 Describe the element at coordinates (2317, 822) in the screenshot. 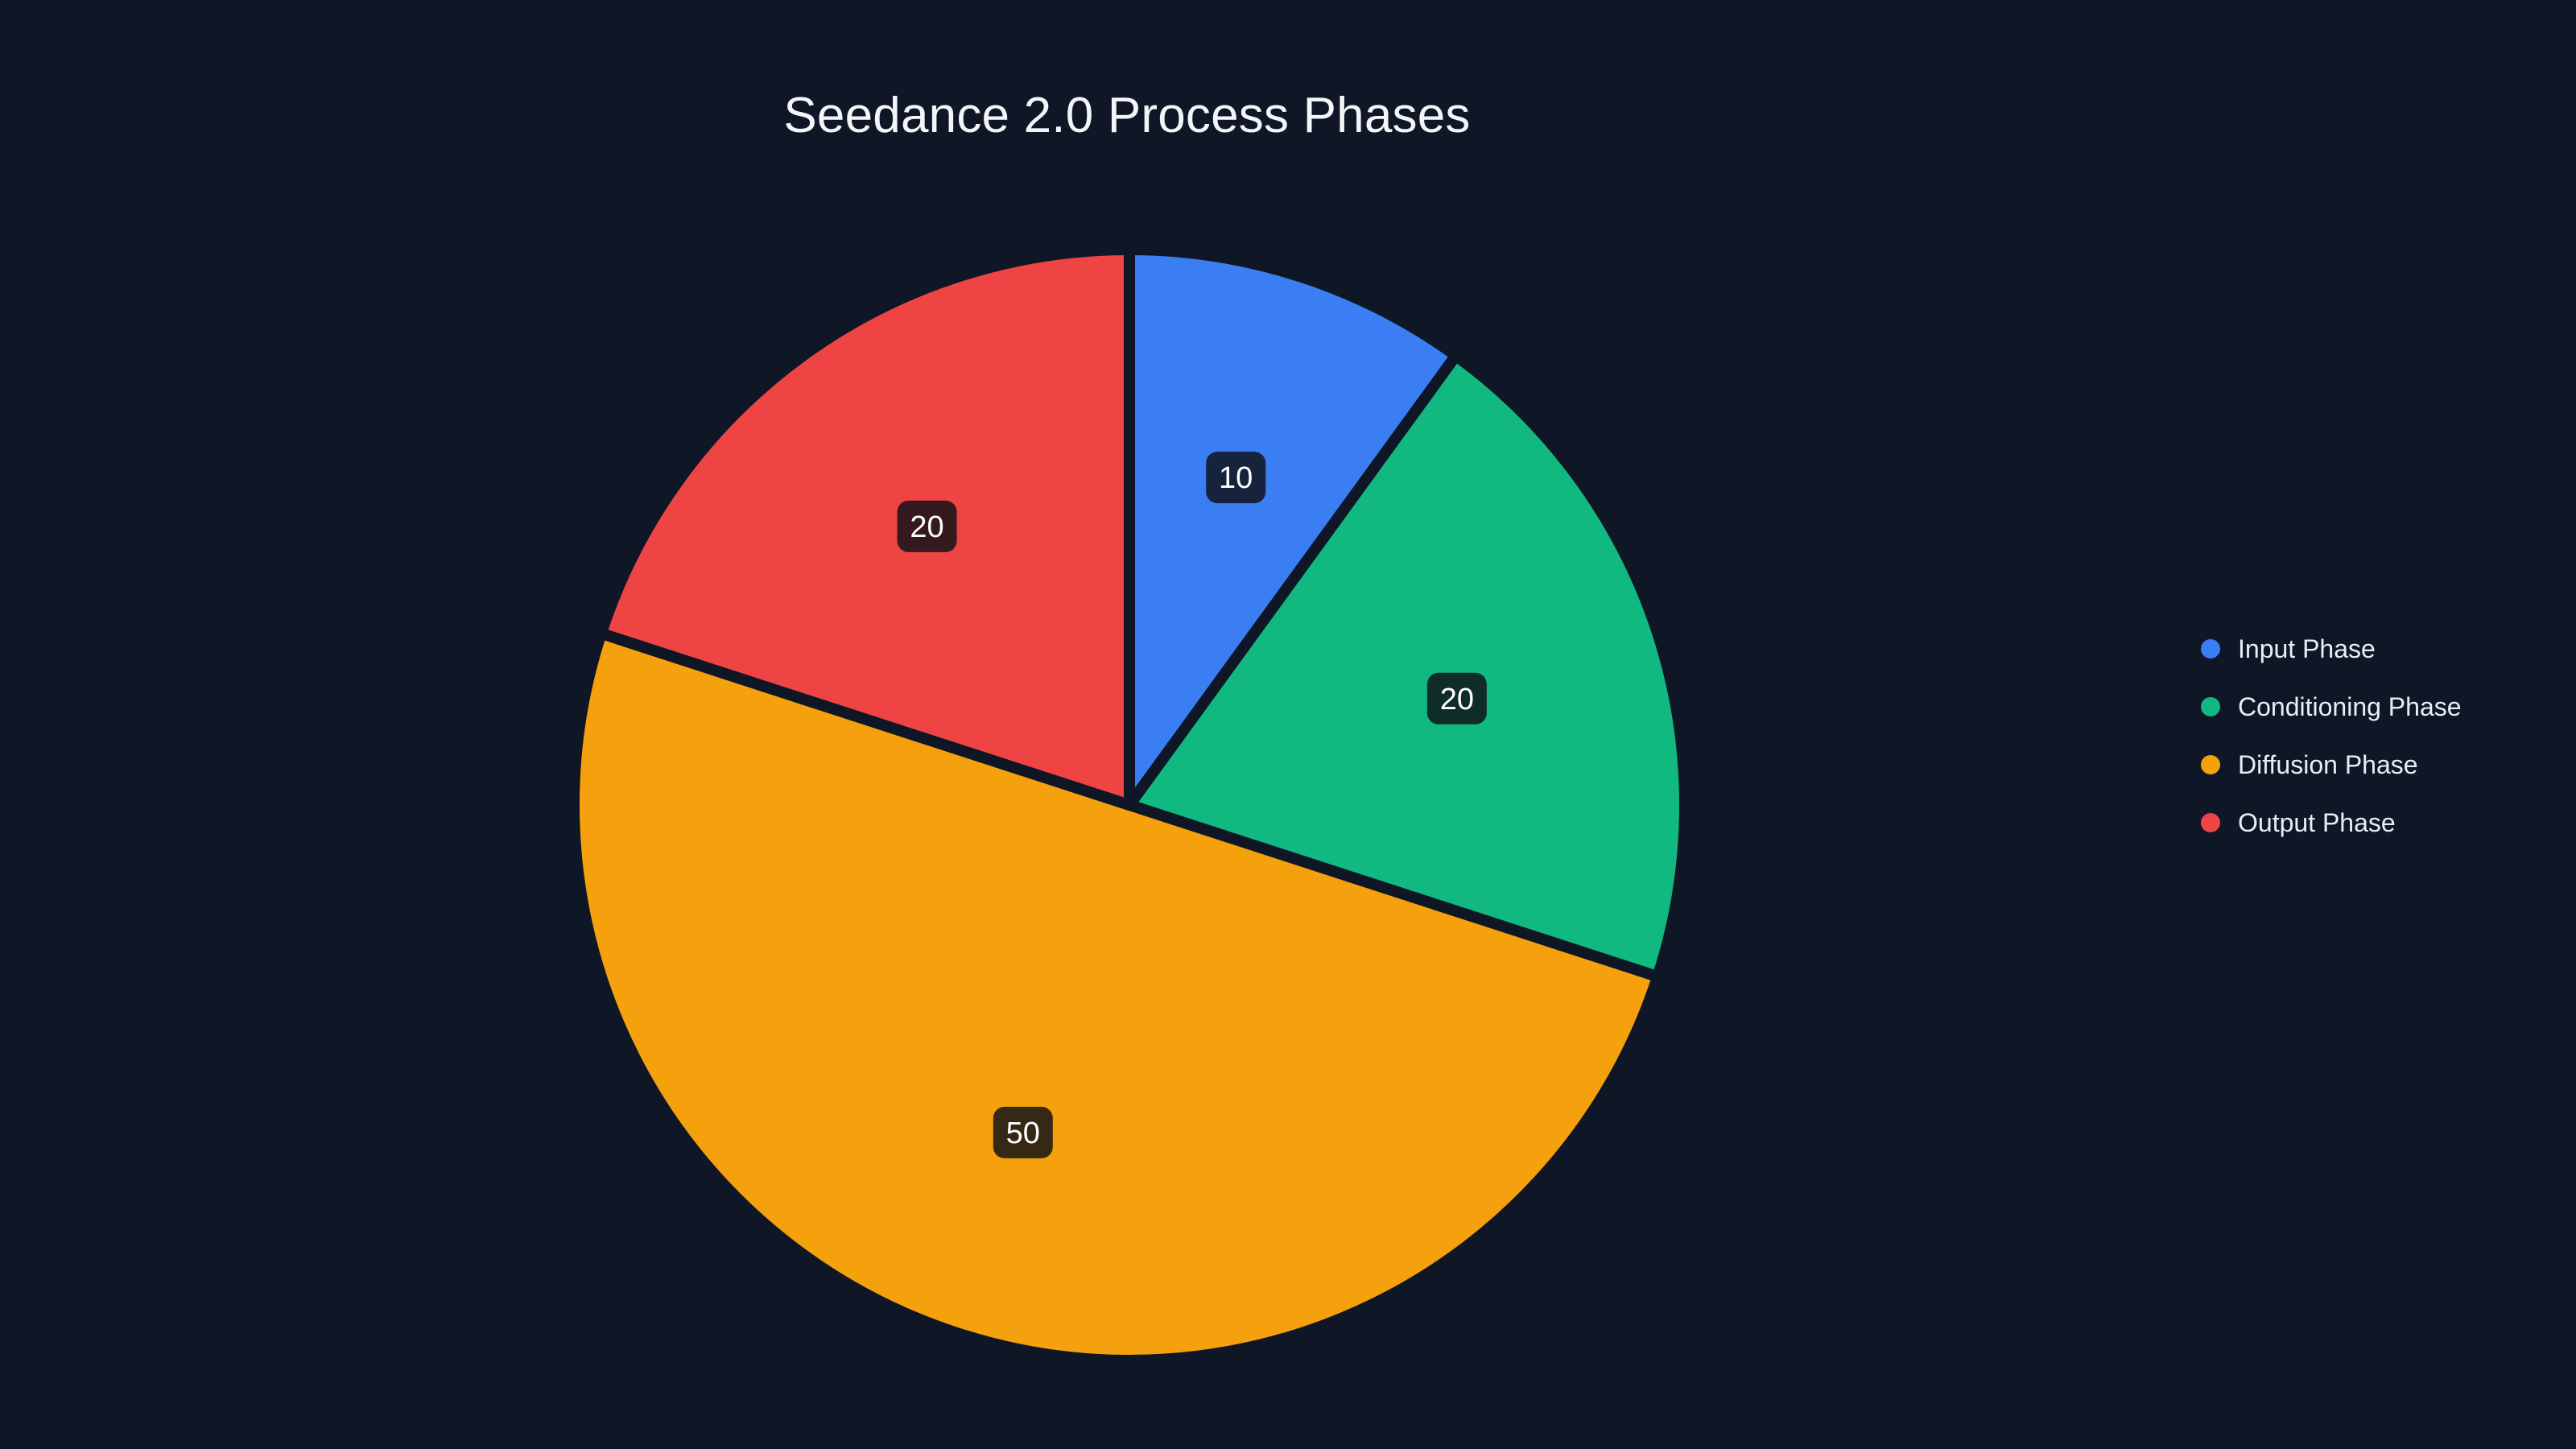

I see `legend-item-label: Output Phase` at that location.